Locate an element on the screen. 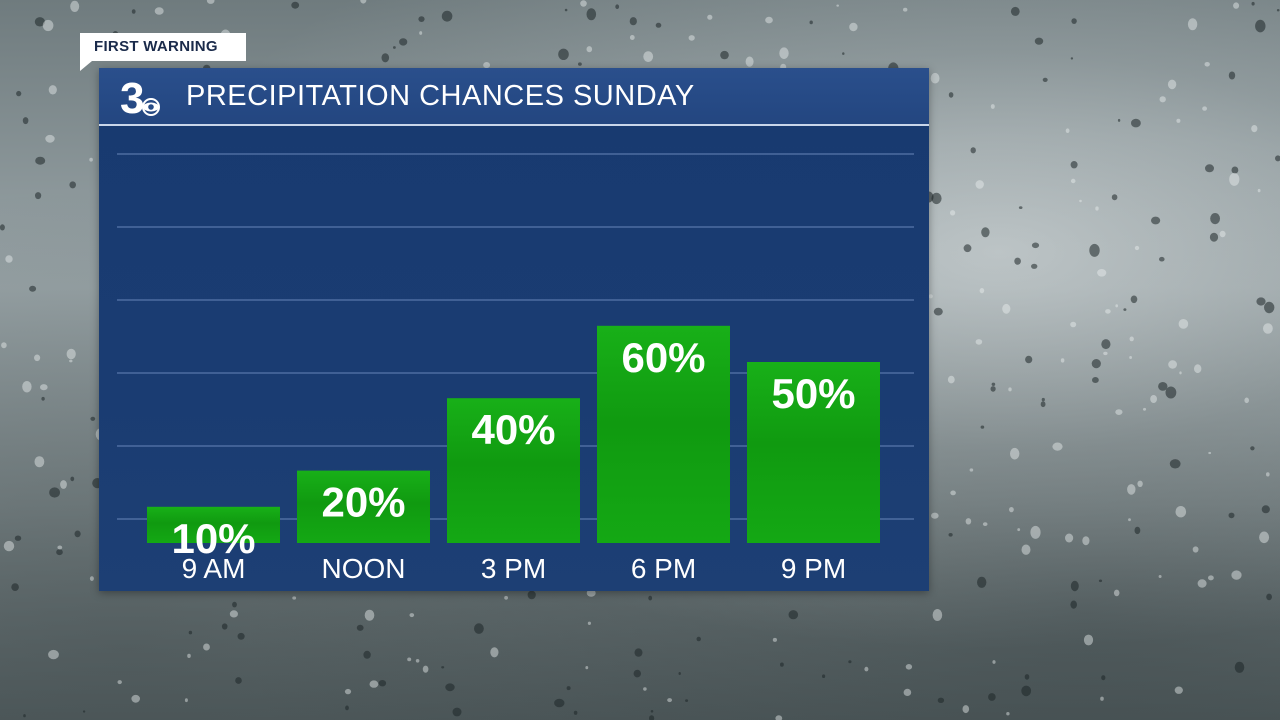 The width and height of the screenshot is (1280, 720). channel-logo-icon: 3 is located at coordinates (140, 97).